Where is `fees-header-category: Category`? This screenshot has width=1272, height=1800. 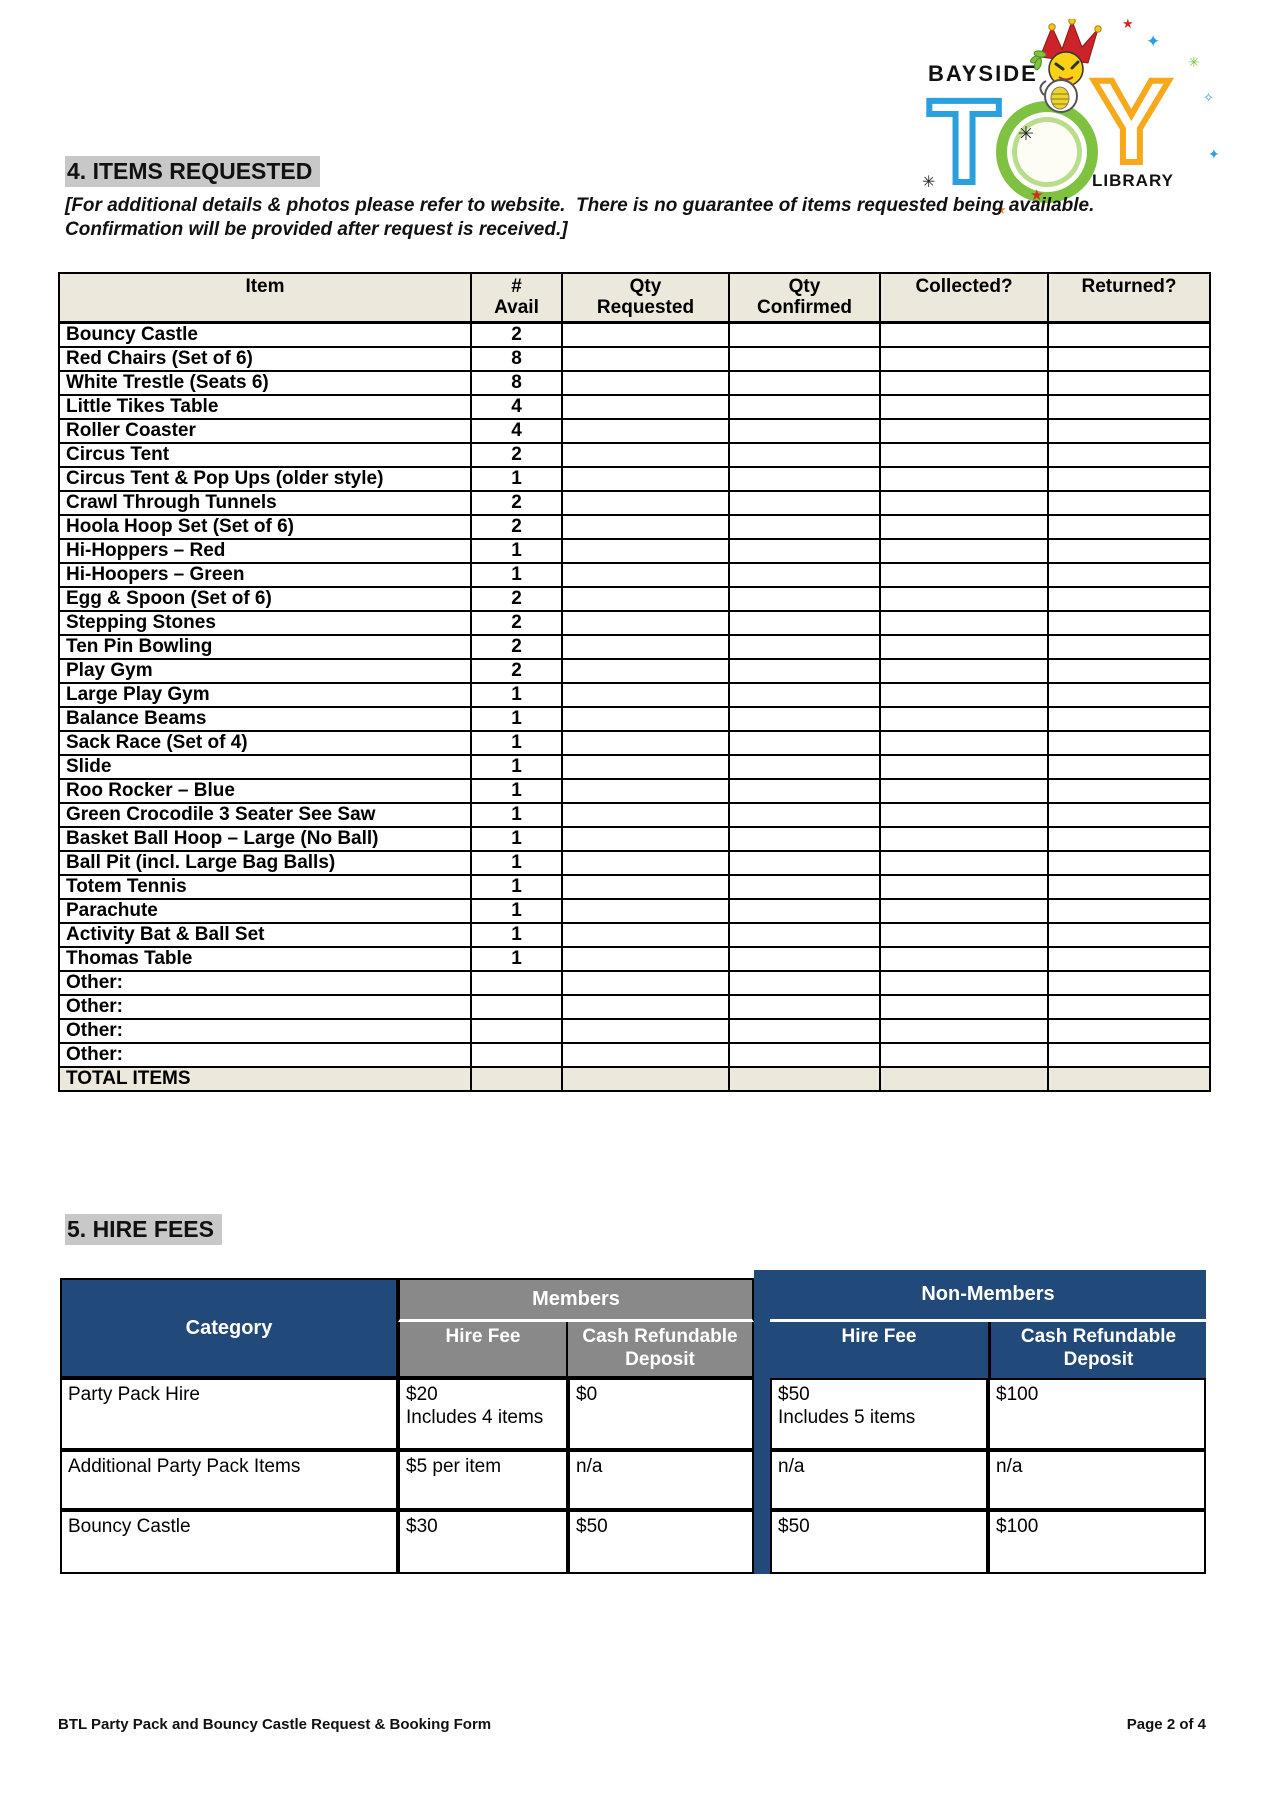
fees-header-category: Category is located at coordinates (229, 1328).